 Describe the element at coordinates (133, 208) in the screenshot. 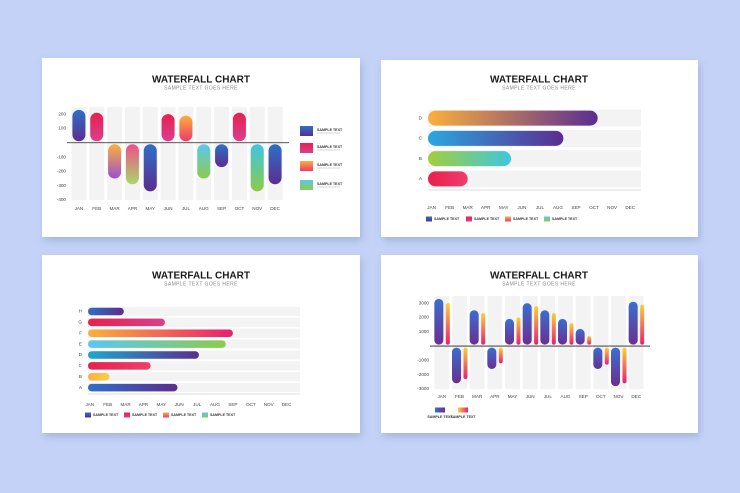

I see `x-tick-label: APR` at that location.